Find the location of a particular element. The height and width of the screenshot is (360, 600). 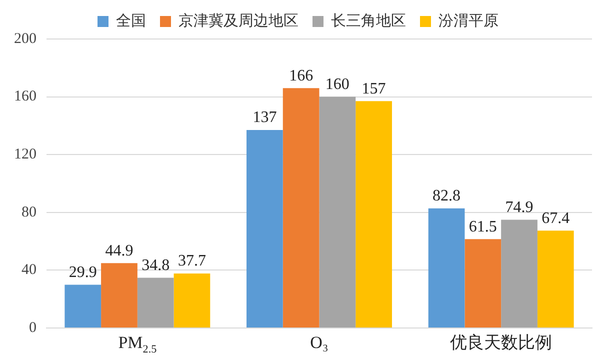

x-tick-label: 优良天数比例 is located at coordinates (501, 342).